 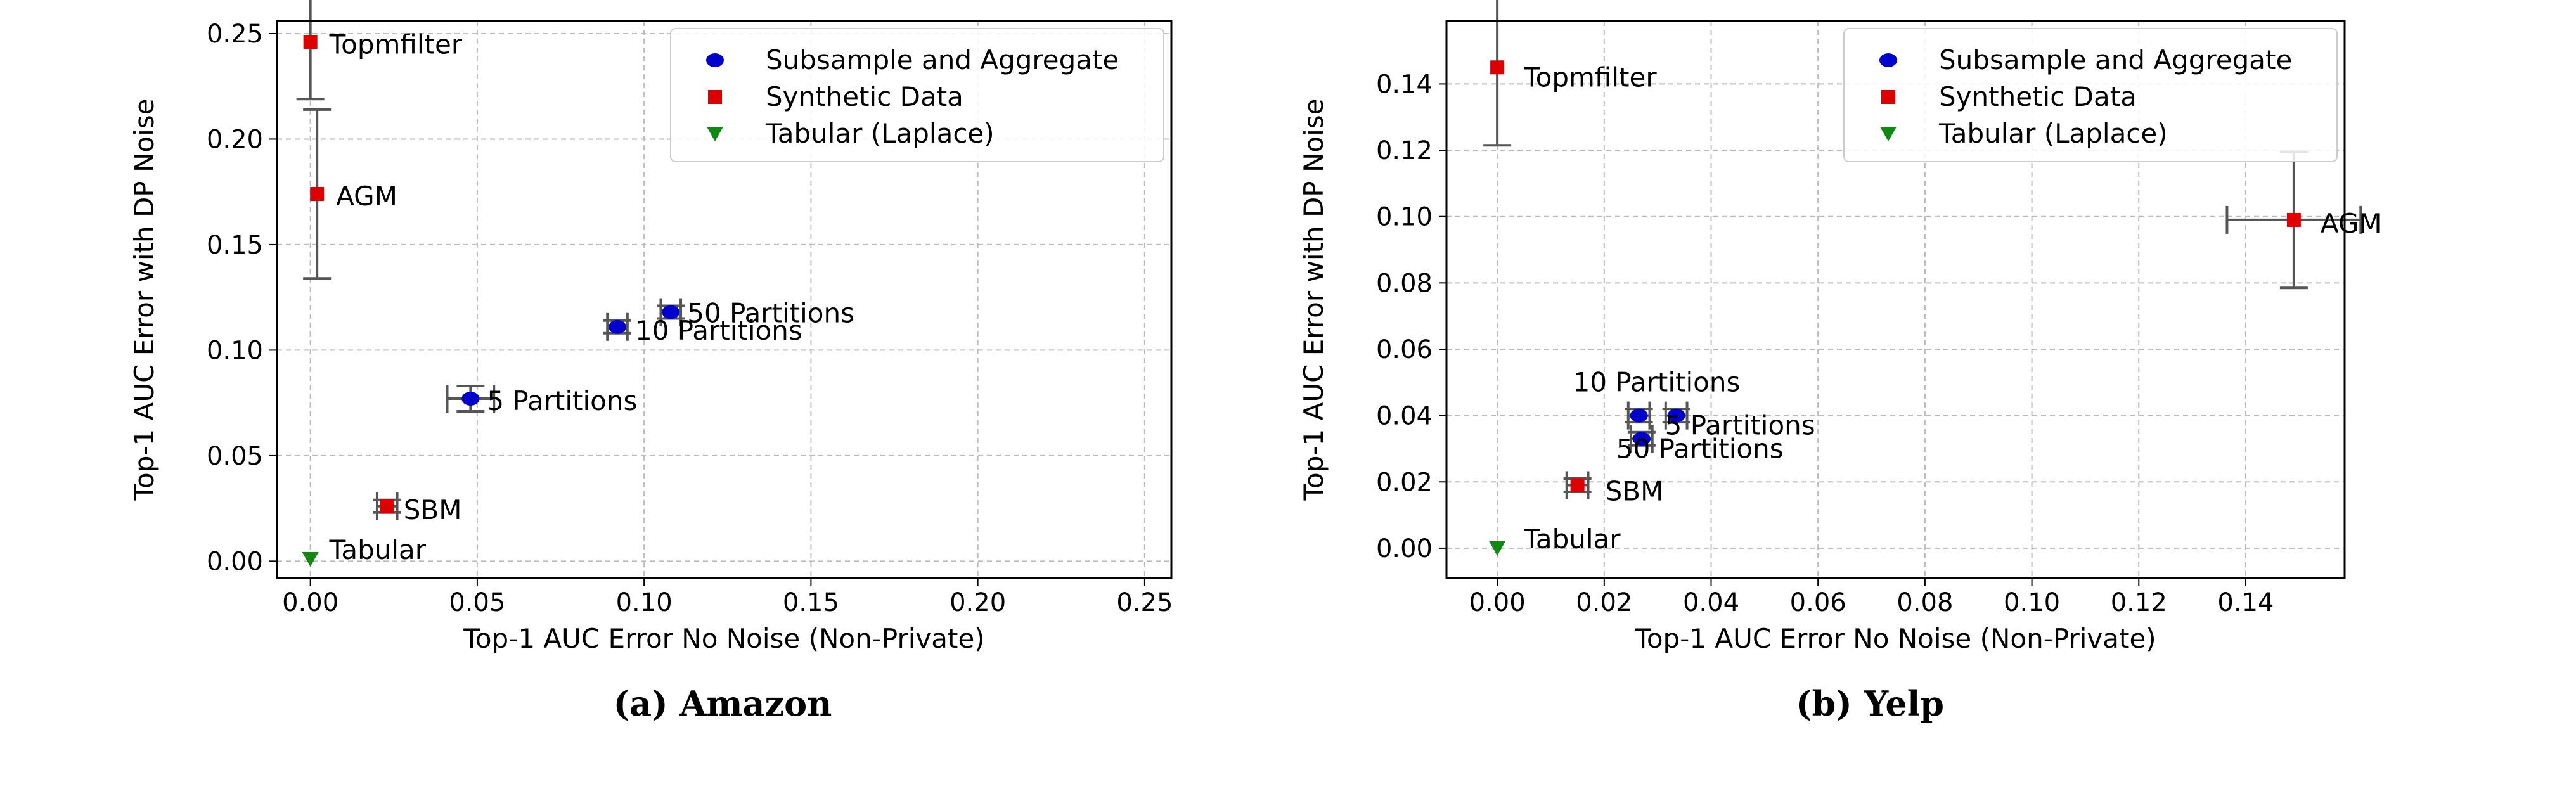 I want to click on x-tick-label: 0.20, so click(x=978, y=602).